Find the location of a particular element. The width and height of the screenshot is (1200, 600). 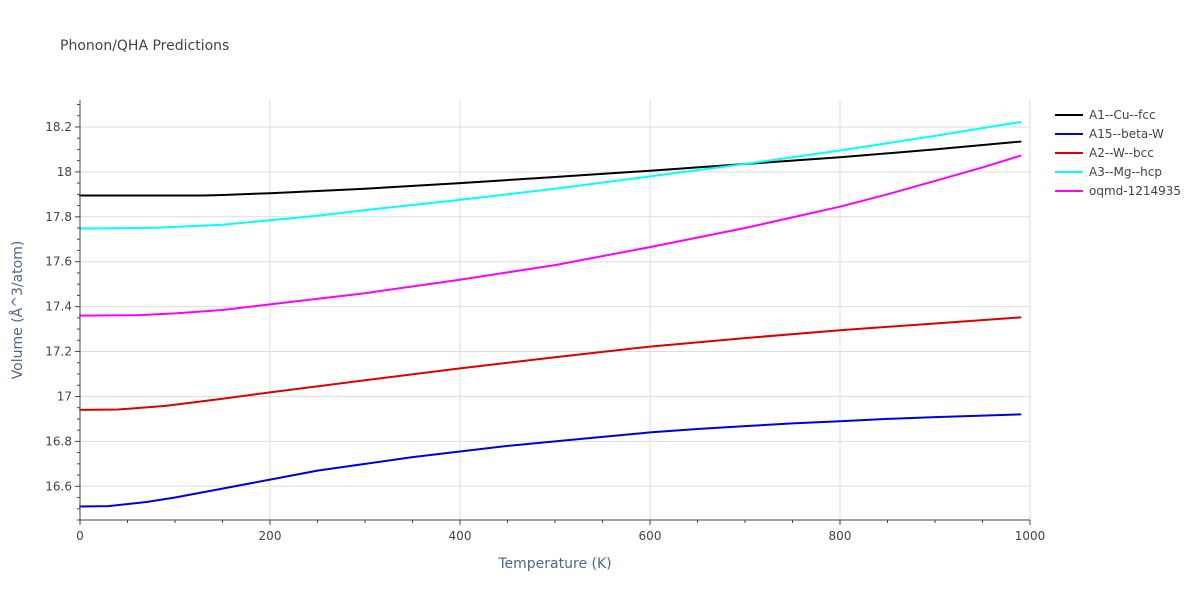

chart-title: Phonon/QHA Predictions is located at coordinates (144, 46).